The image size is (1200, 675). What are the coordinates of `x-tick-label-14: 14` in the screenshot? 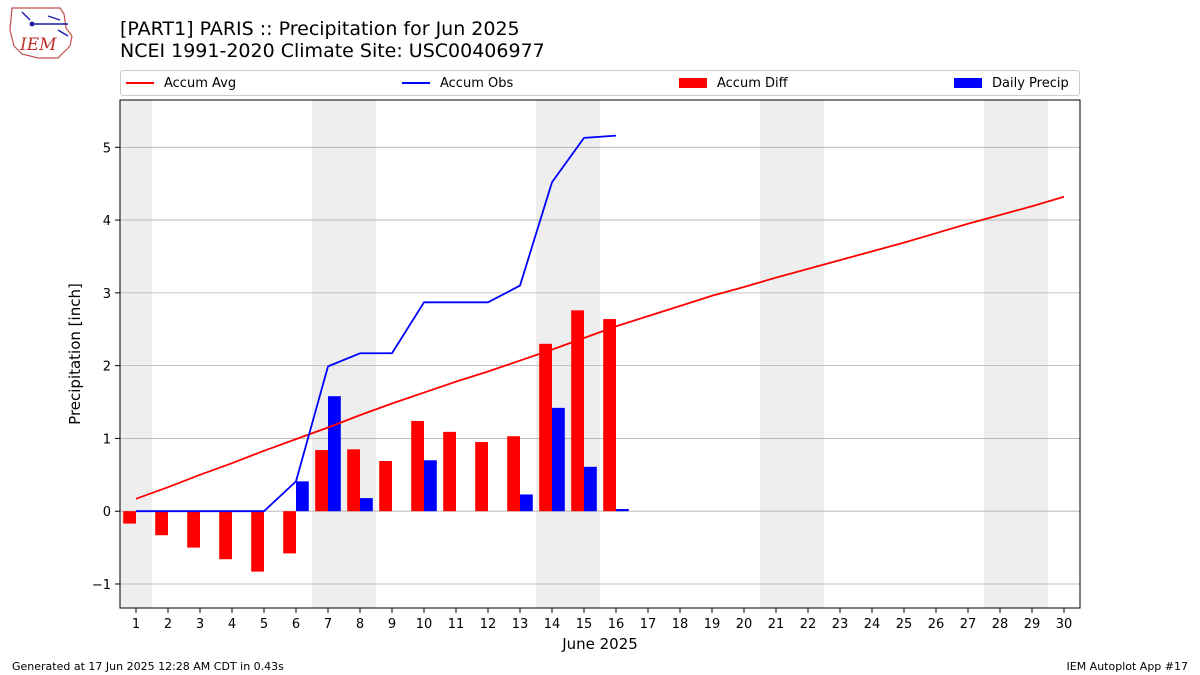 It's located at (552, 624).